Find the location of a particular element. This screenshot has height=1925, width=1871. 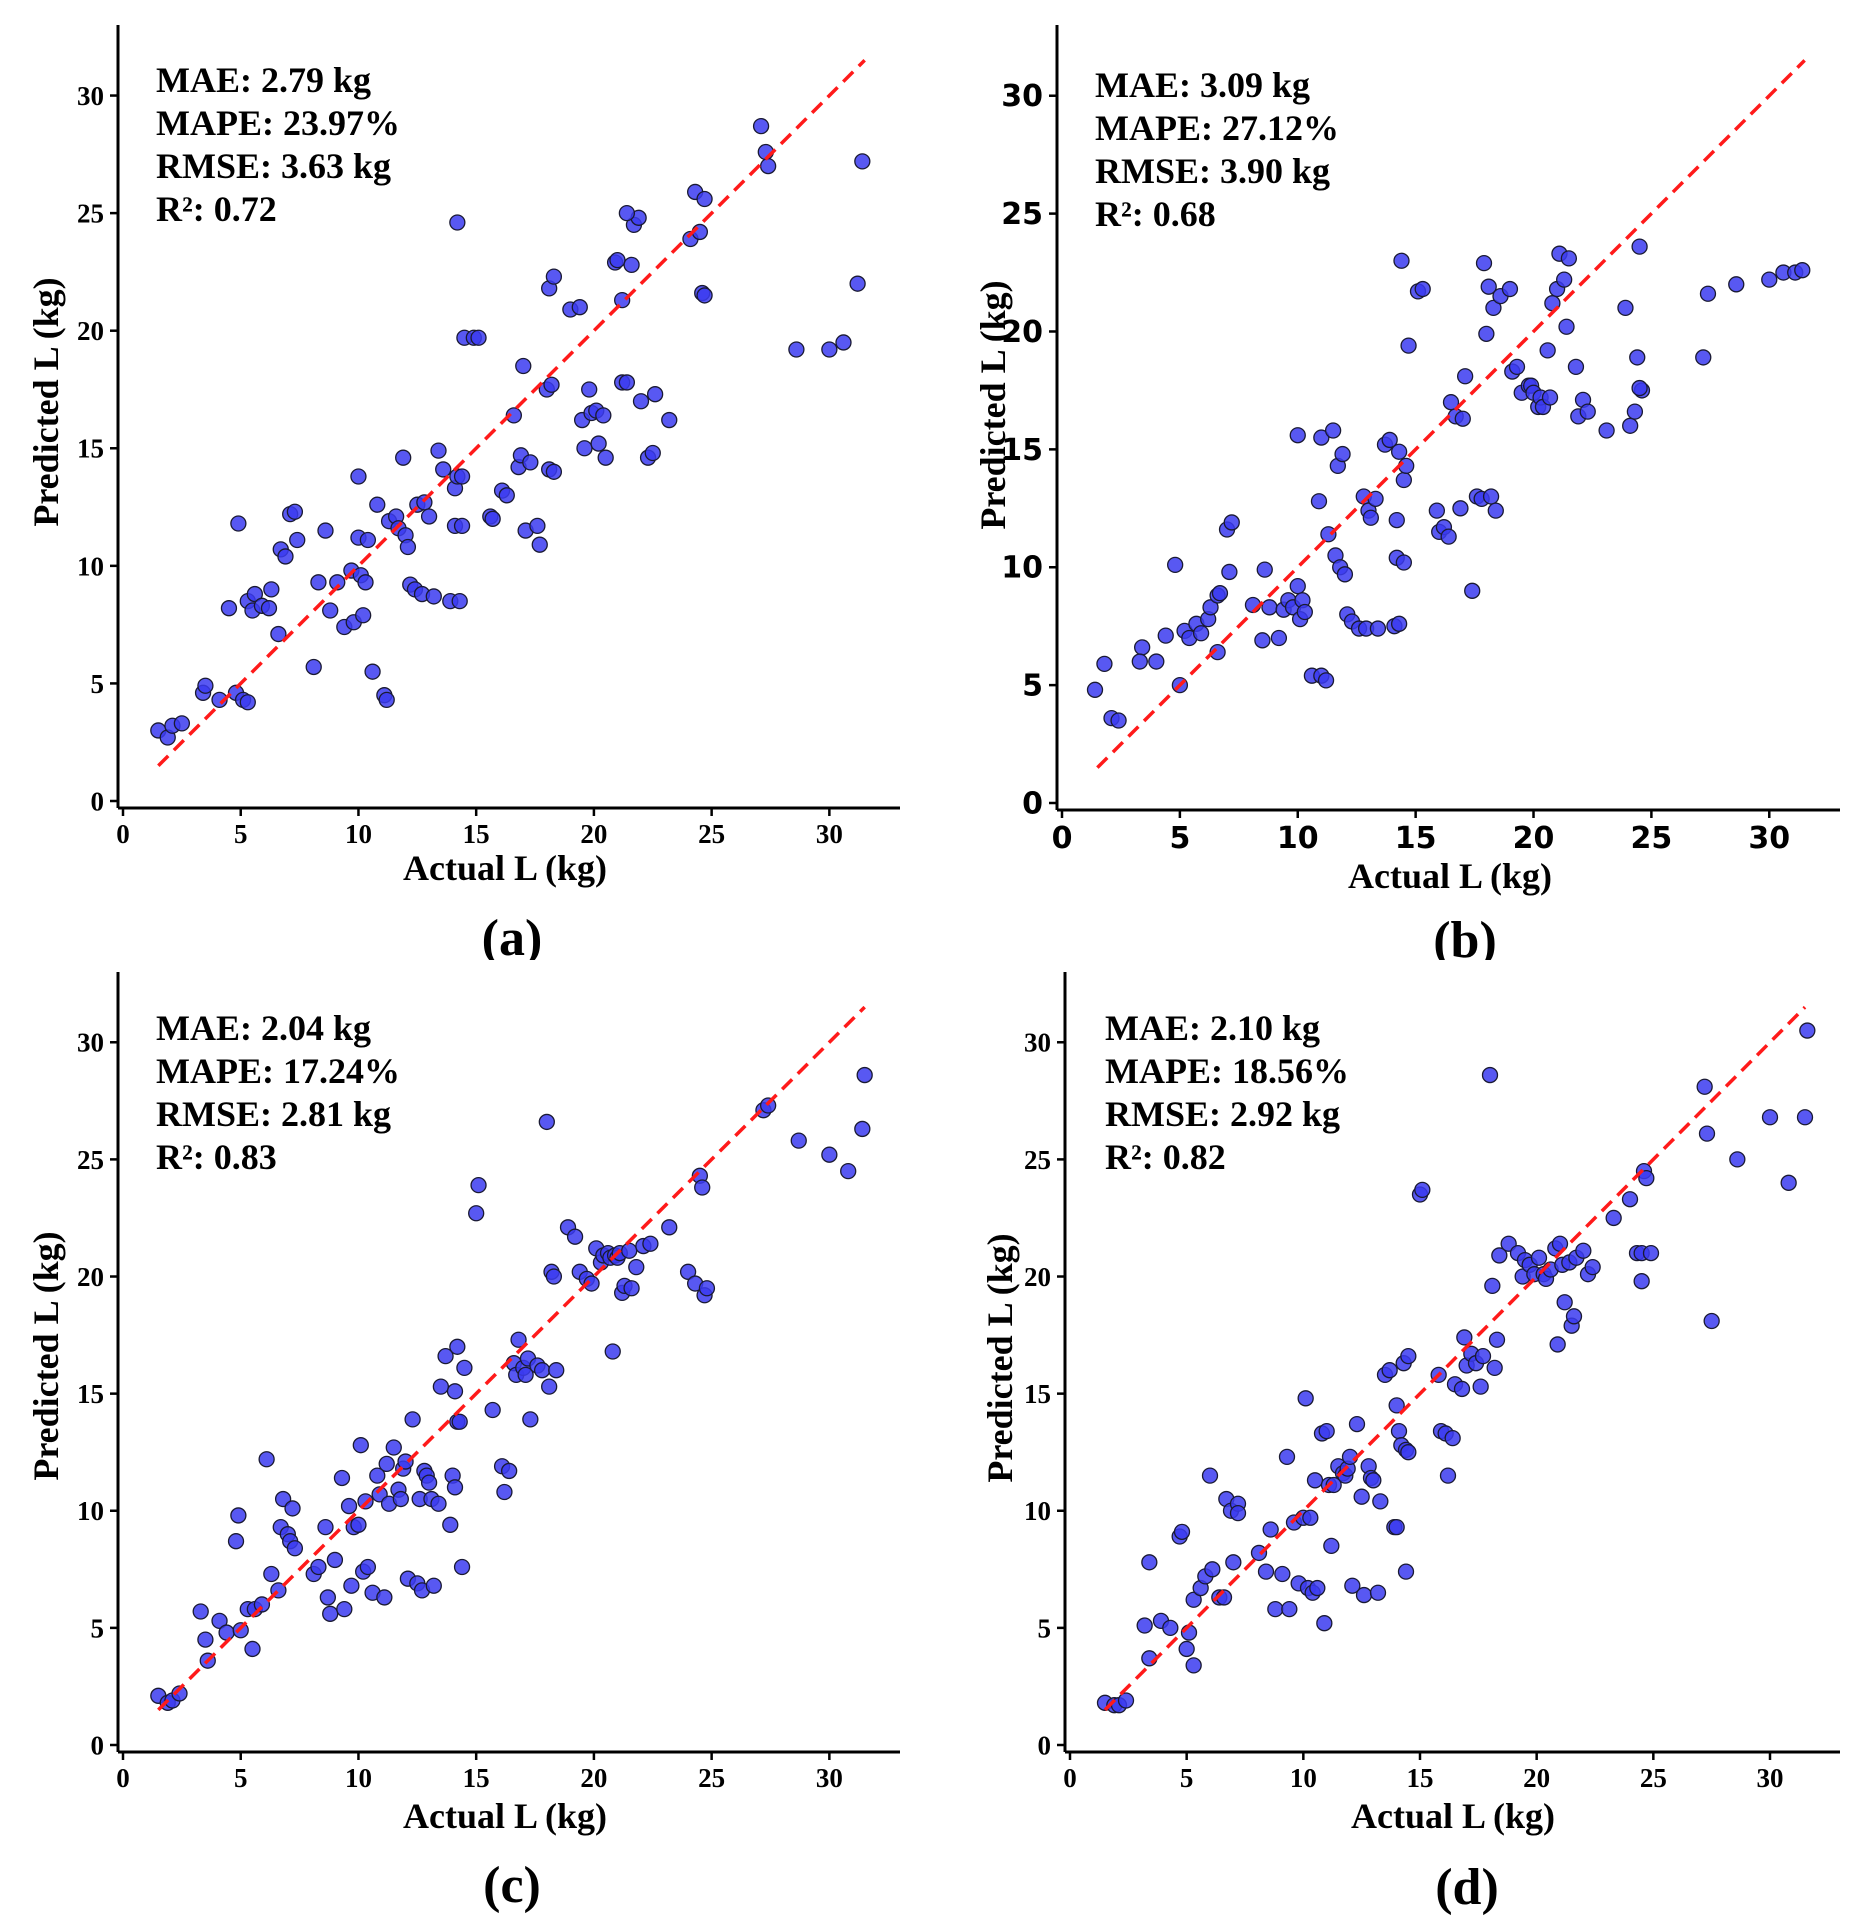

x-tick-label: 5 is located at coordinates (241, 834).